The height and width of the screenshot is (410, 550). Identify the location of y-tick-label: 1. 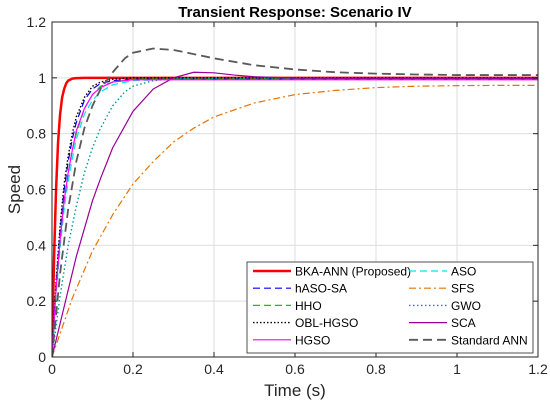
(42, 78).